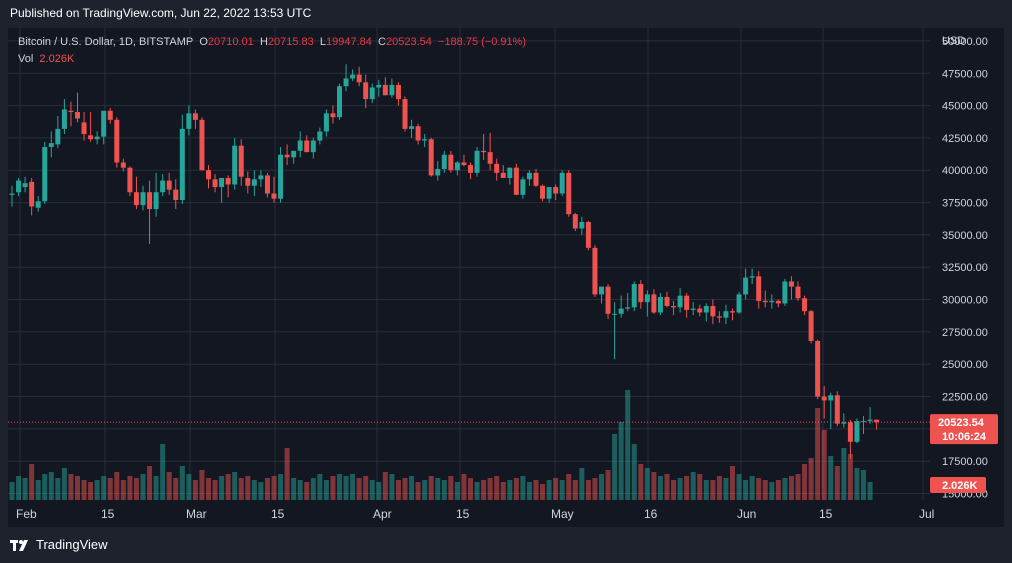  What do you see at coordinates (59, 544) in the screenshot?
I see `footer-brand: TradingView` at bounding box center [59, 544].